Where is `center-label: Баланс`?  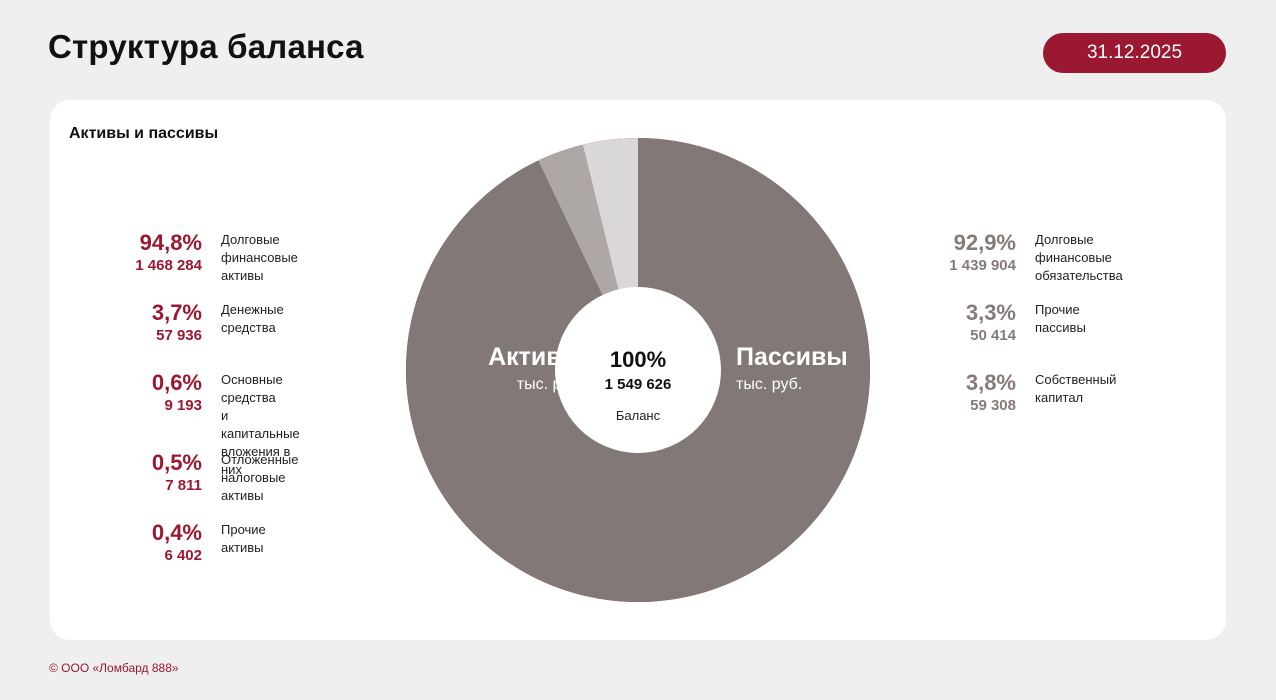
center-label: Баланс is located at coordinates (638, 415).